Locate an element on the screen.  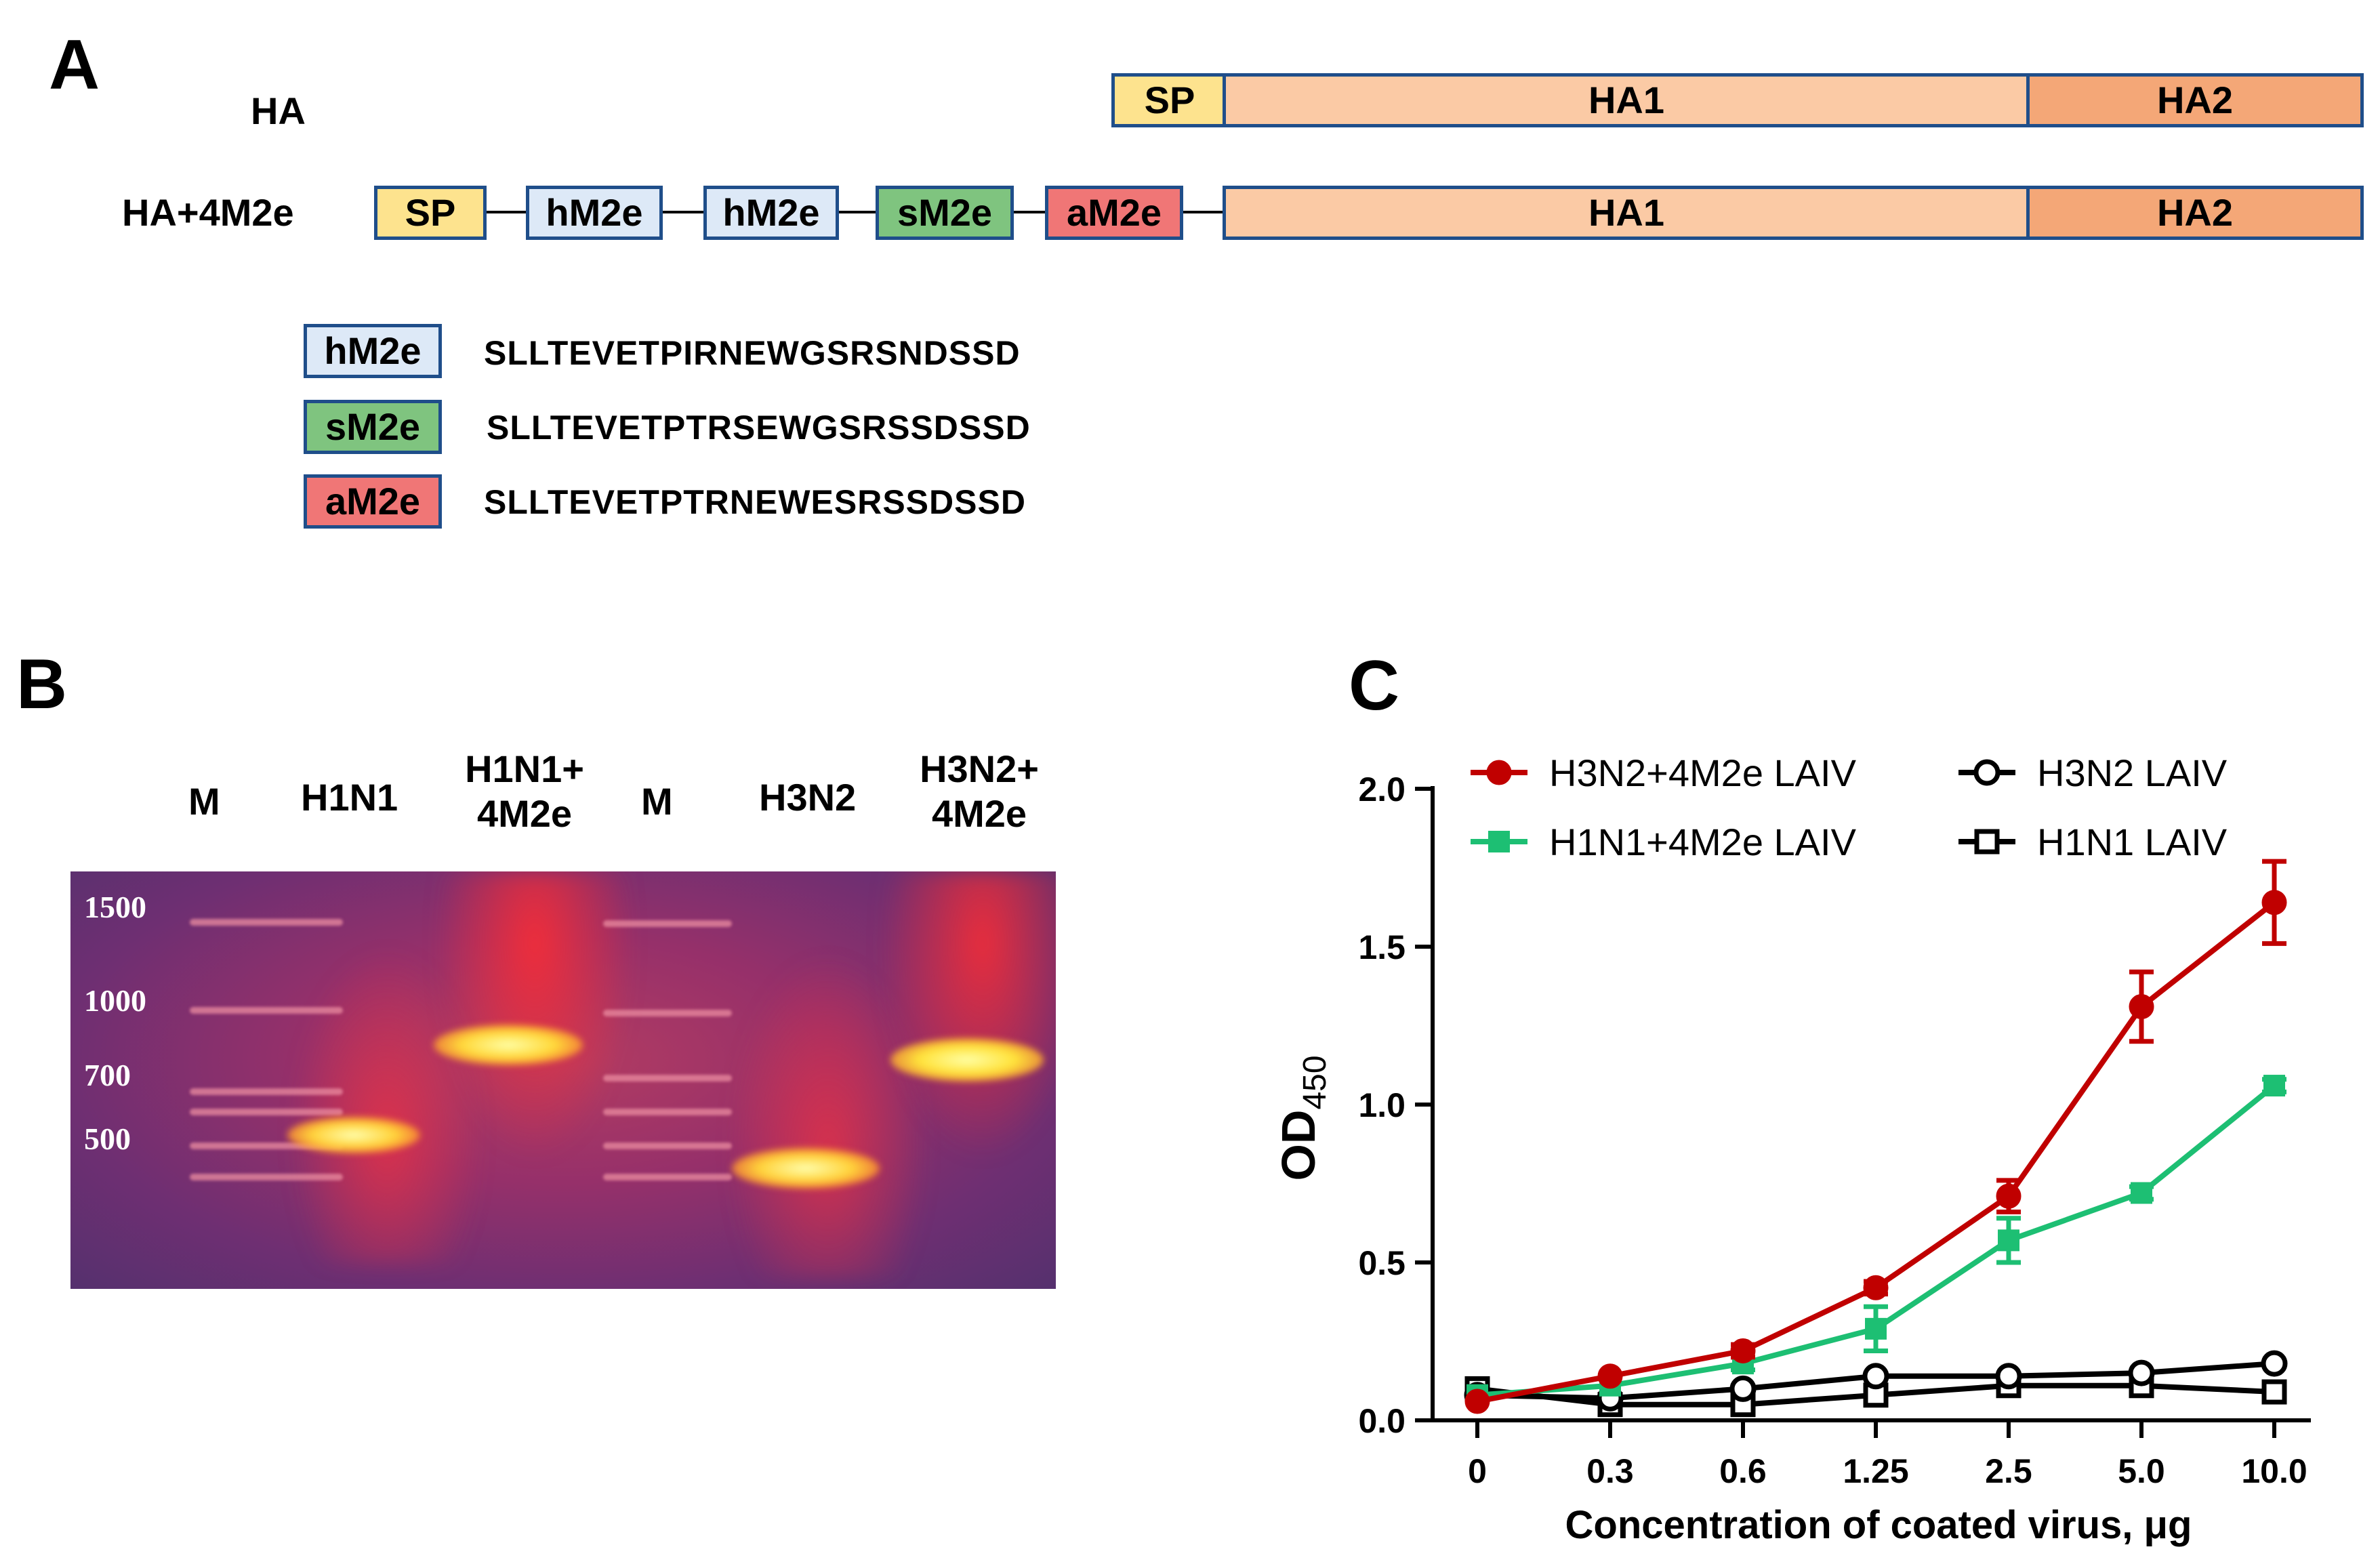
x-axis-title: Concentration of coated virus, μg is located at coordinates (1878, 1525).